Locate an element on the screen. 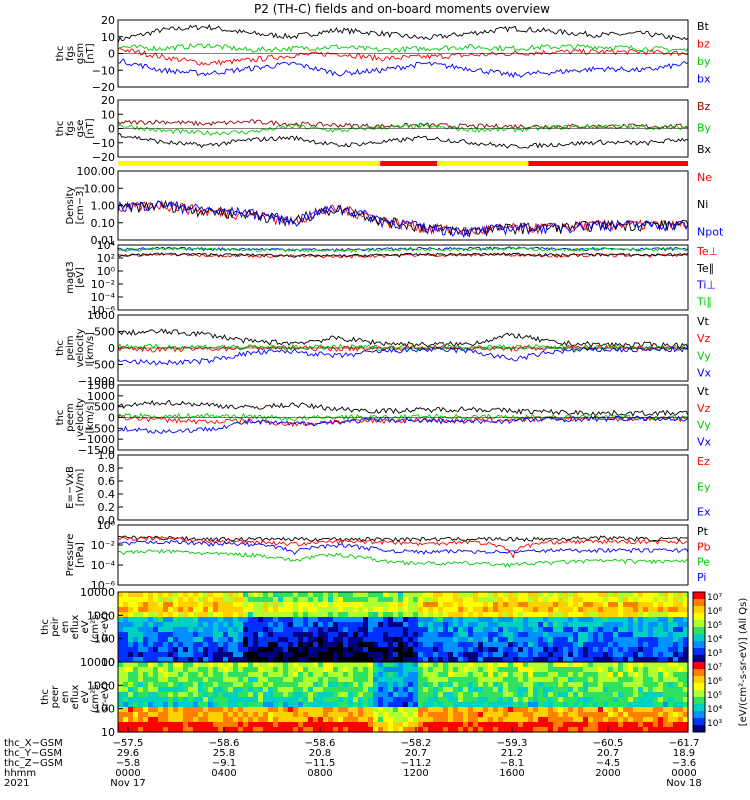 The width and height of the screenshot is (750, 800). y-tick-label: 1000 is located at coordinates (101, 315).